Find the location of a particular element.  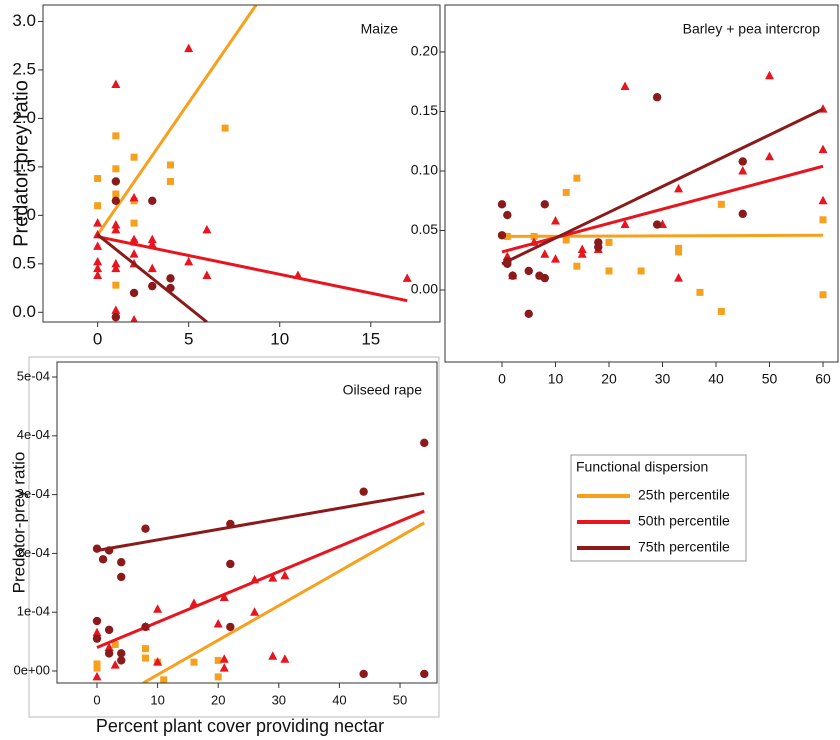

y-tick-label: 0.00 is located at coordinates (424, 289).